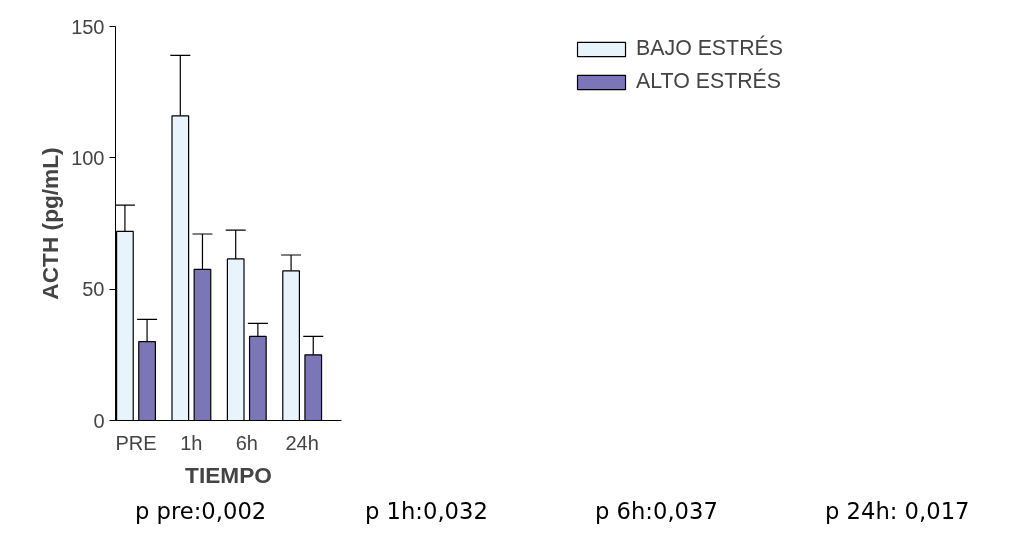 The width and height of the screenshot is (1013, 554). I want to click on legend-label: ALTO ESTRÉS, so click(709, 81).